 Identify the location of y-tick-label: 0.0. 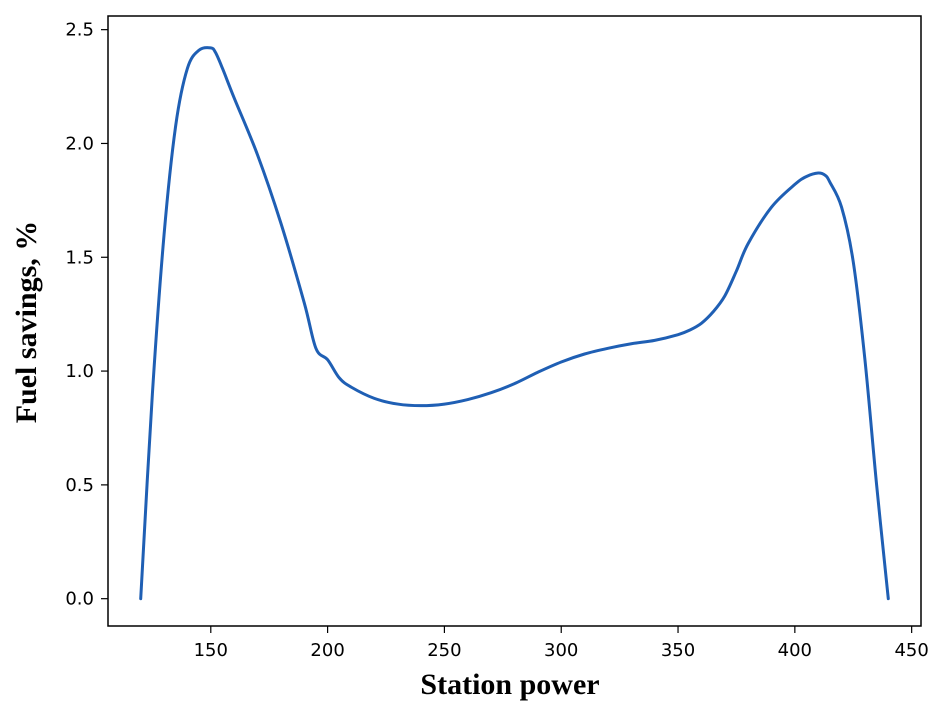
(79, 599).